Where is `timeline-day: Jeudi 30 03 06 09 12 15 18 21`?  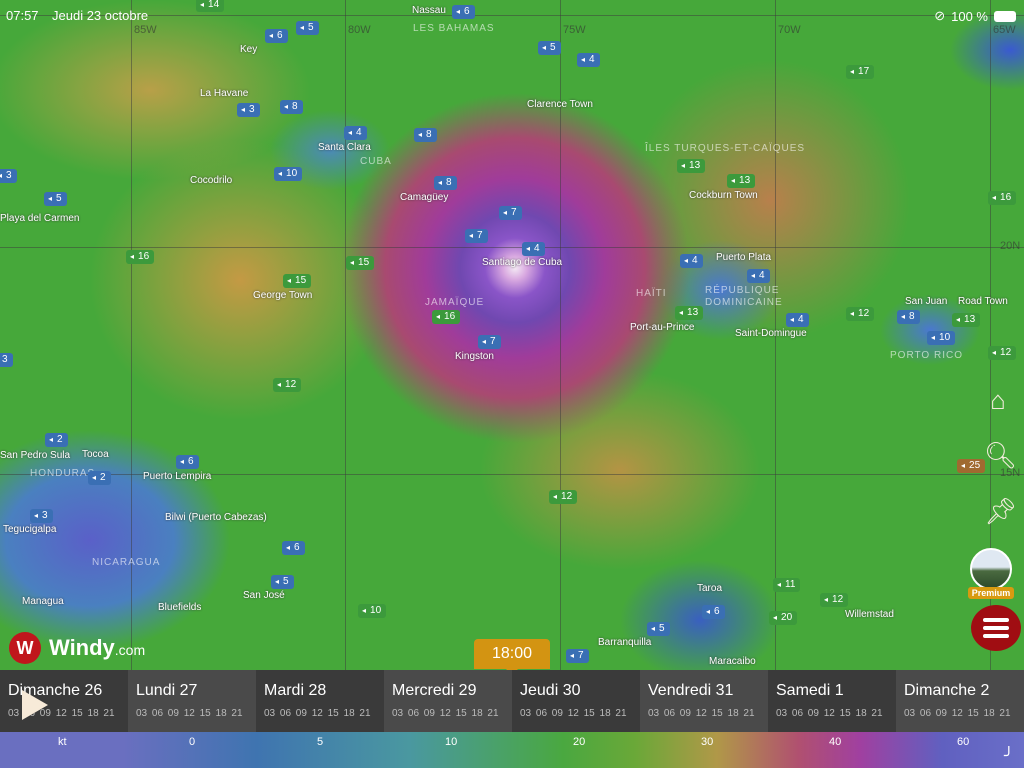
timeline-day: Jeudi 30 03 06 09 12 15 18 21 is located at coordinates (576, 701).